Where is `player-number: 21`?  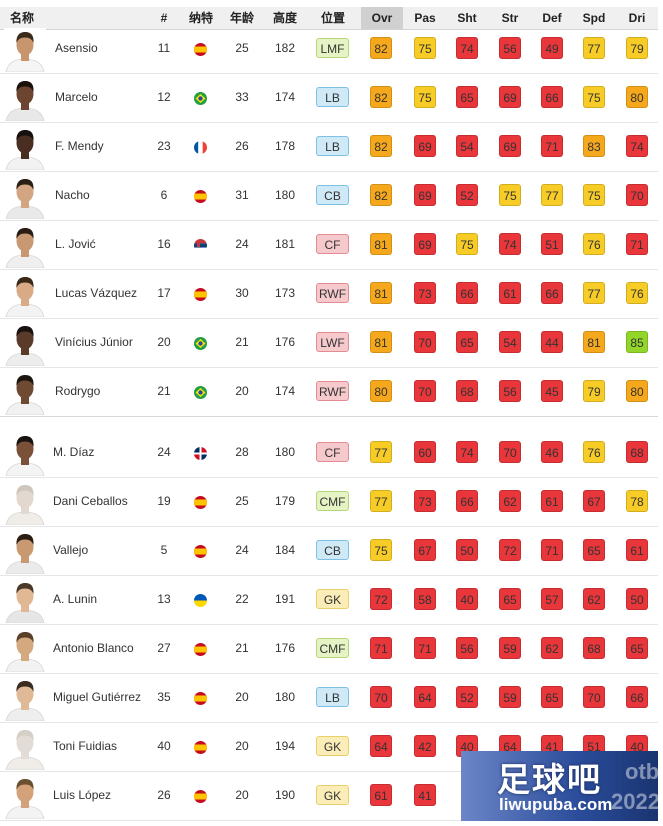
player-number: 21 is located at coordinates (164, 391).